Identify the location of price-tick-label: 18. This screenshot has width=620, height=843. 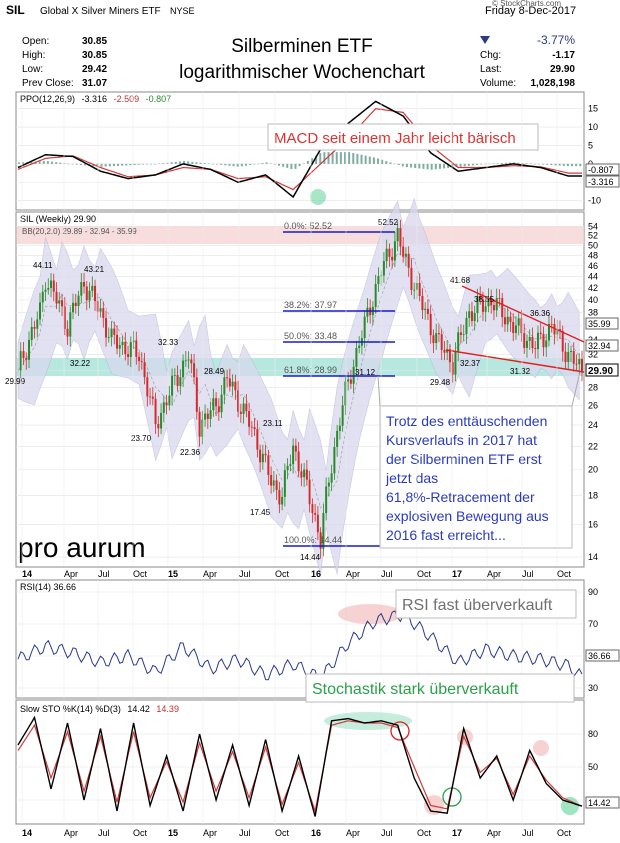
(593, 496).